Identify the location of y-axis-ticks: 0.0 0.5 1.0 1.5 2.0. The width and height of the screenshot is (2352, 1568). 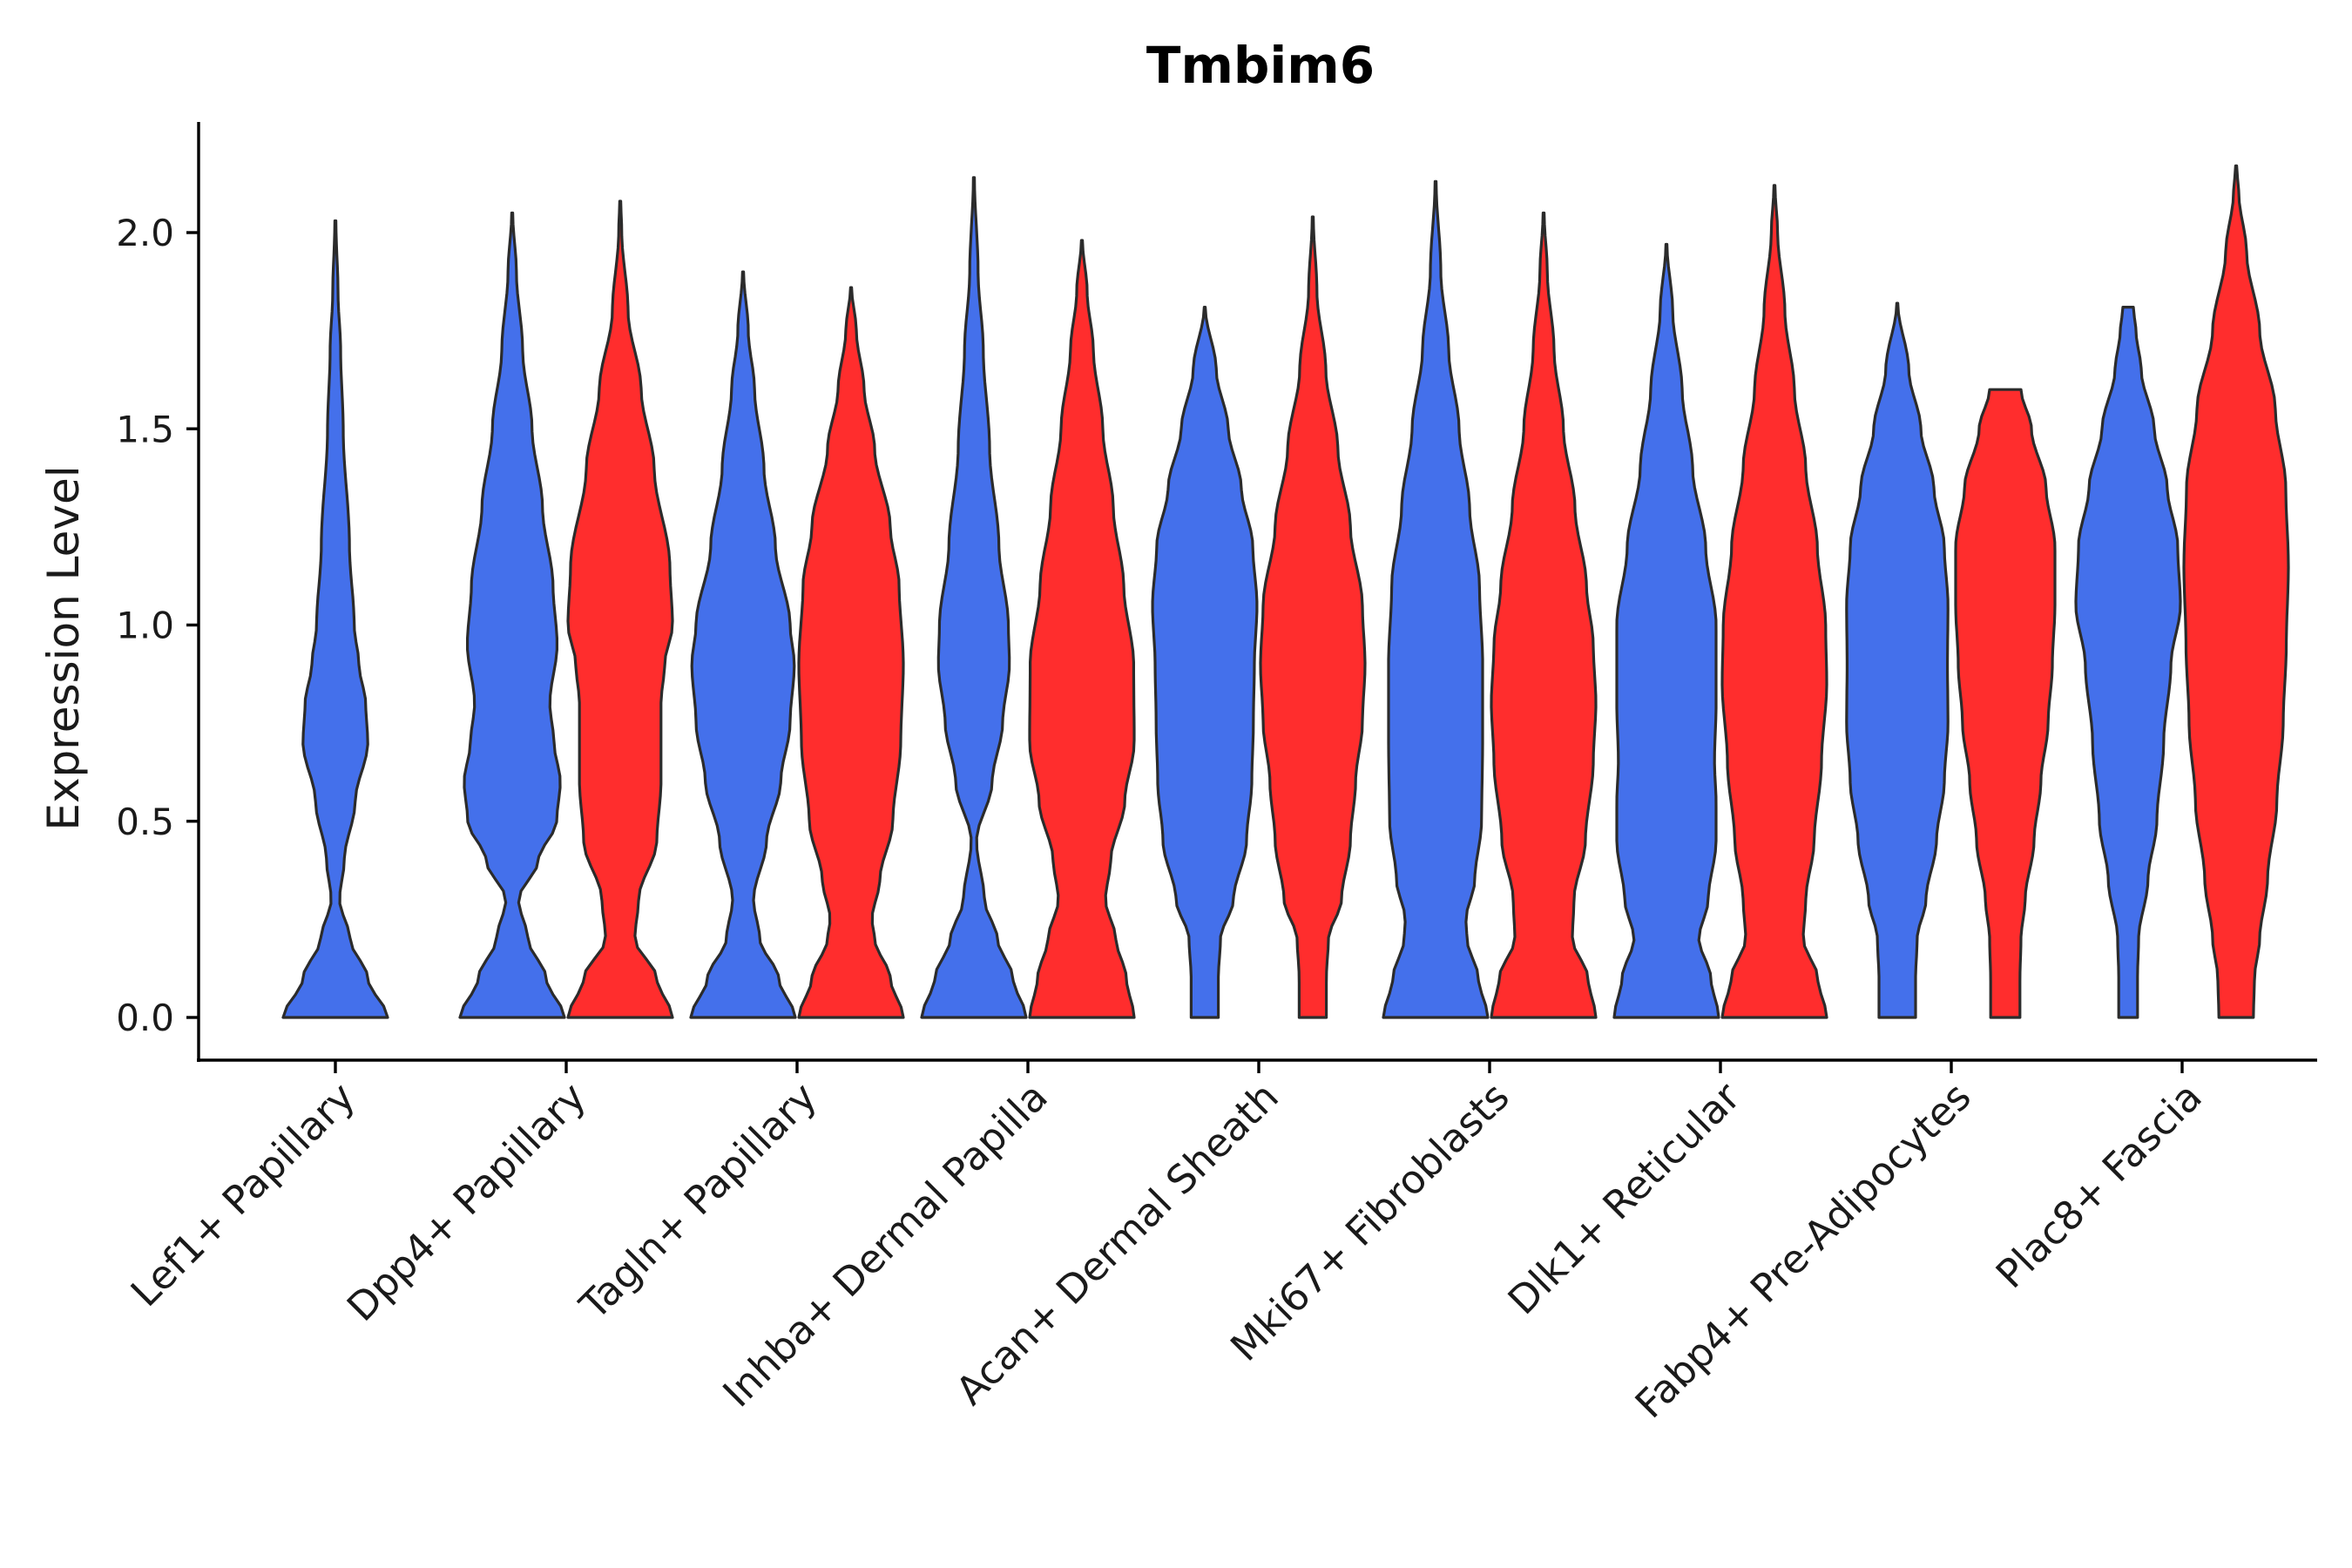
(157, 625).